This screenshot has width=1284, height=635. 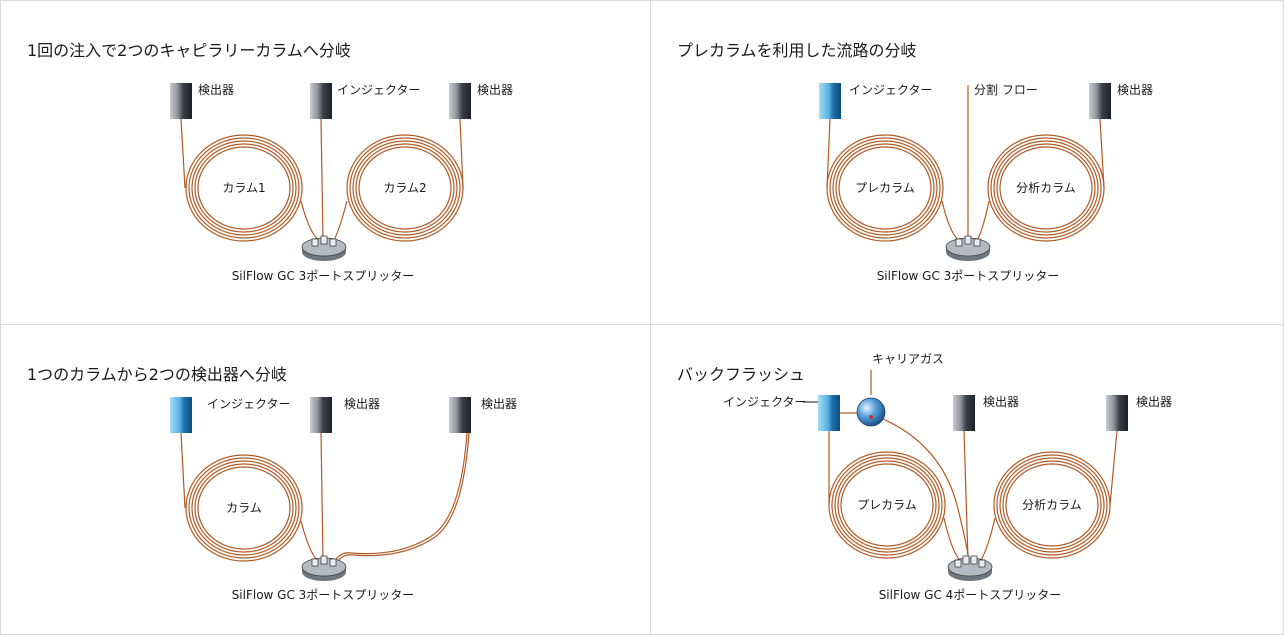 What do you see at coordinates (986, 182) in the screenshot?
I see `diagram-precolumn: インジェクター 分割 フロー 検出器 プレカラム 分析カラム` at bounding box center [986, 182].